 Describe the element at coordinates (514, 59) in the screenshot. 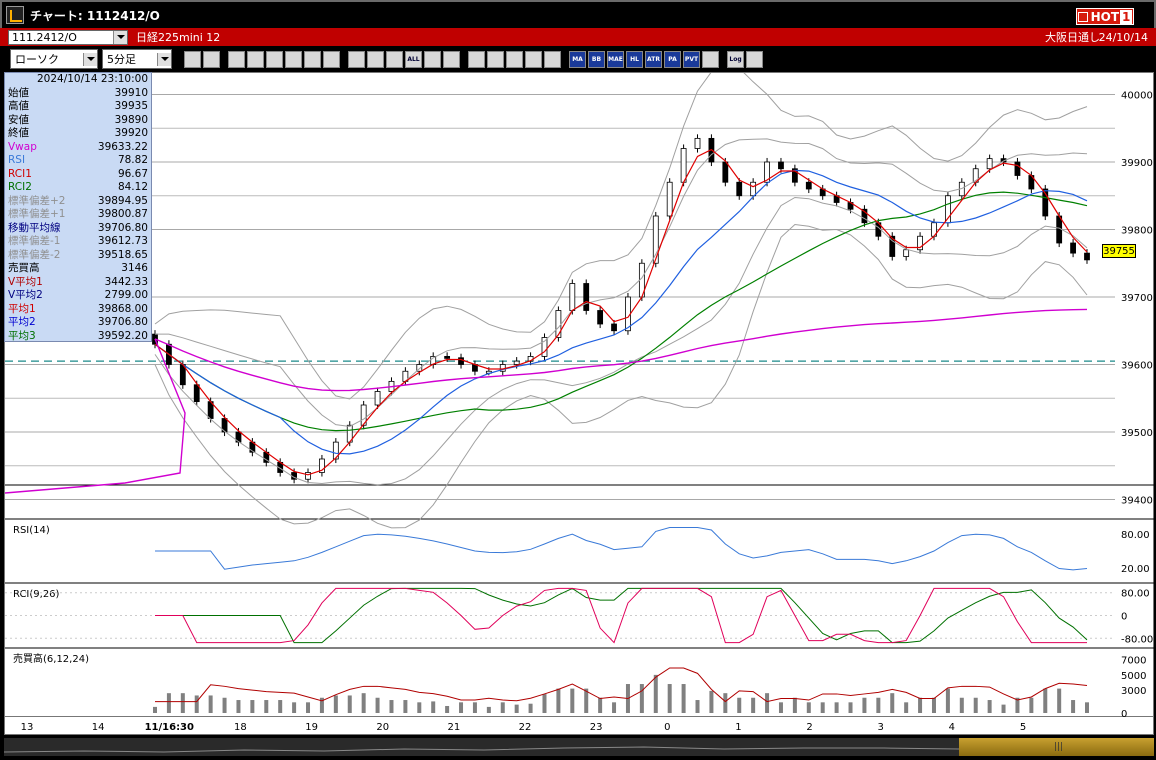

I see `sub-set-icon` at that location.